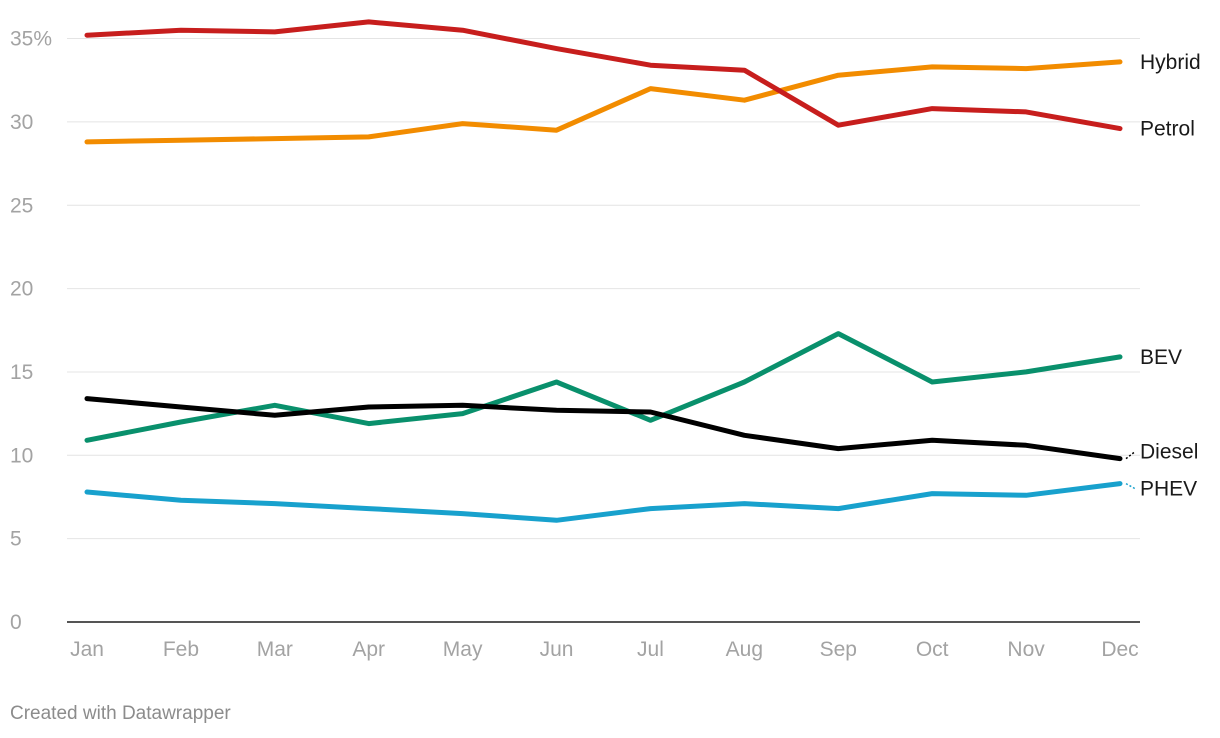 The height and width of the screenshot is (738, 1220). I want to click on x-tick-label: Sep, so click(838, 649).